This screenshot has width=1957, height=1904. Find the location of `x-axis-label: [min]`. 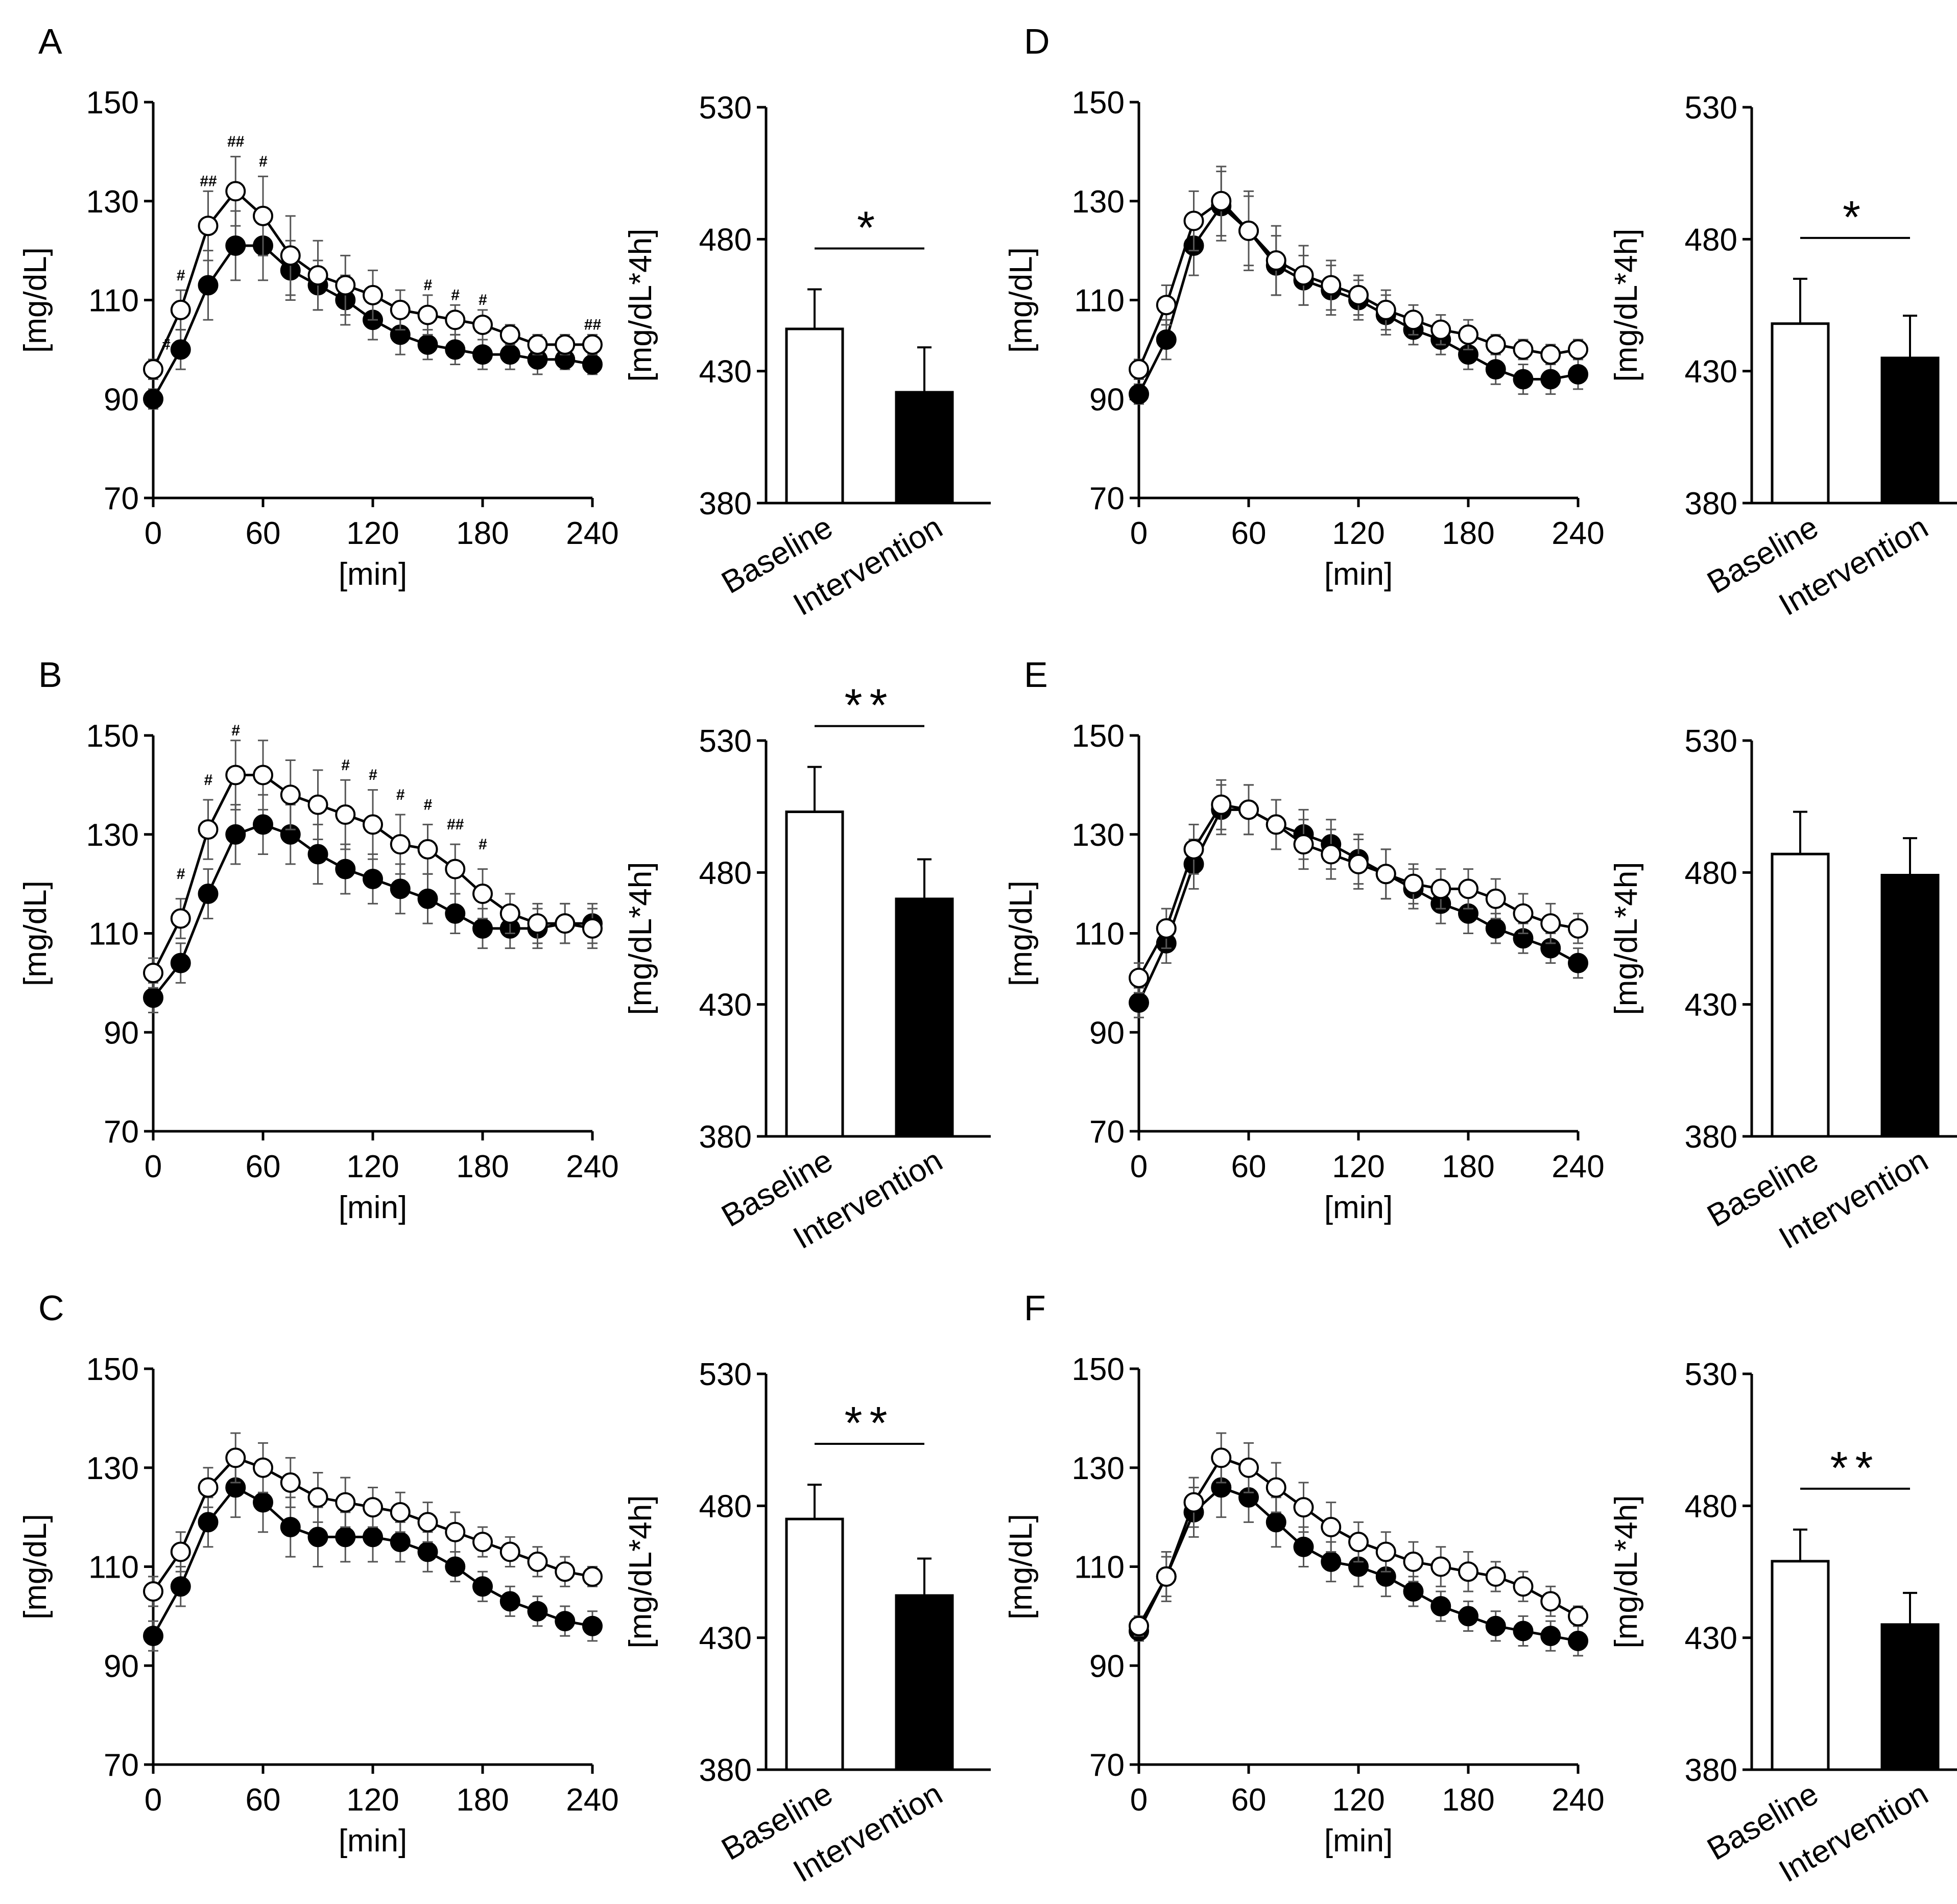

x-axis-label: [min] is located at coordinates (1359, 1841).